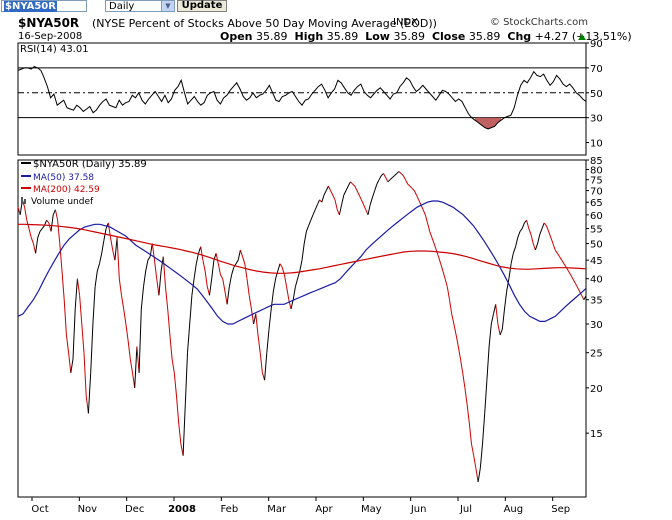 This screenshot has height=520, width=672. I want to click on main-tick-label: 75, so click(596, 181).